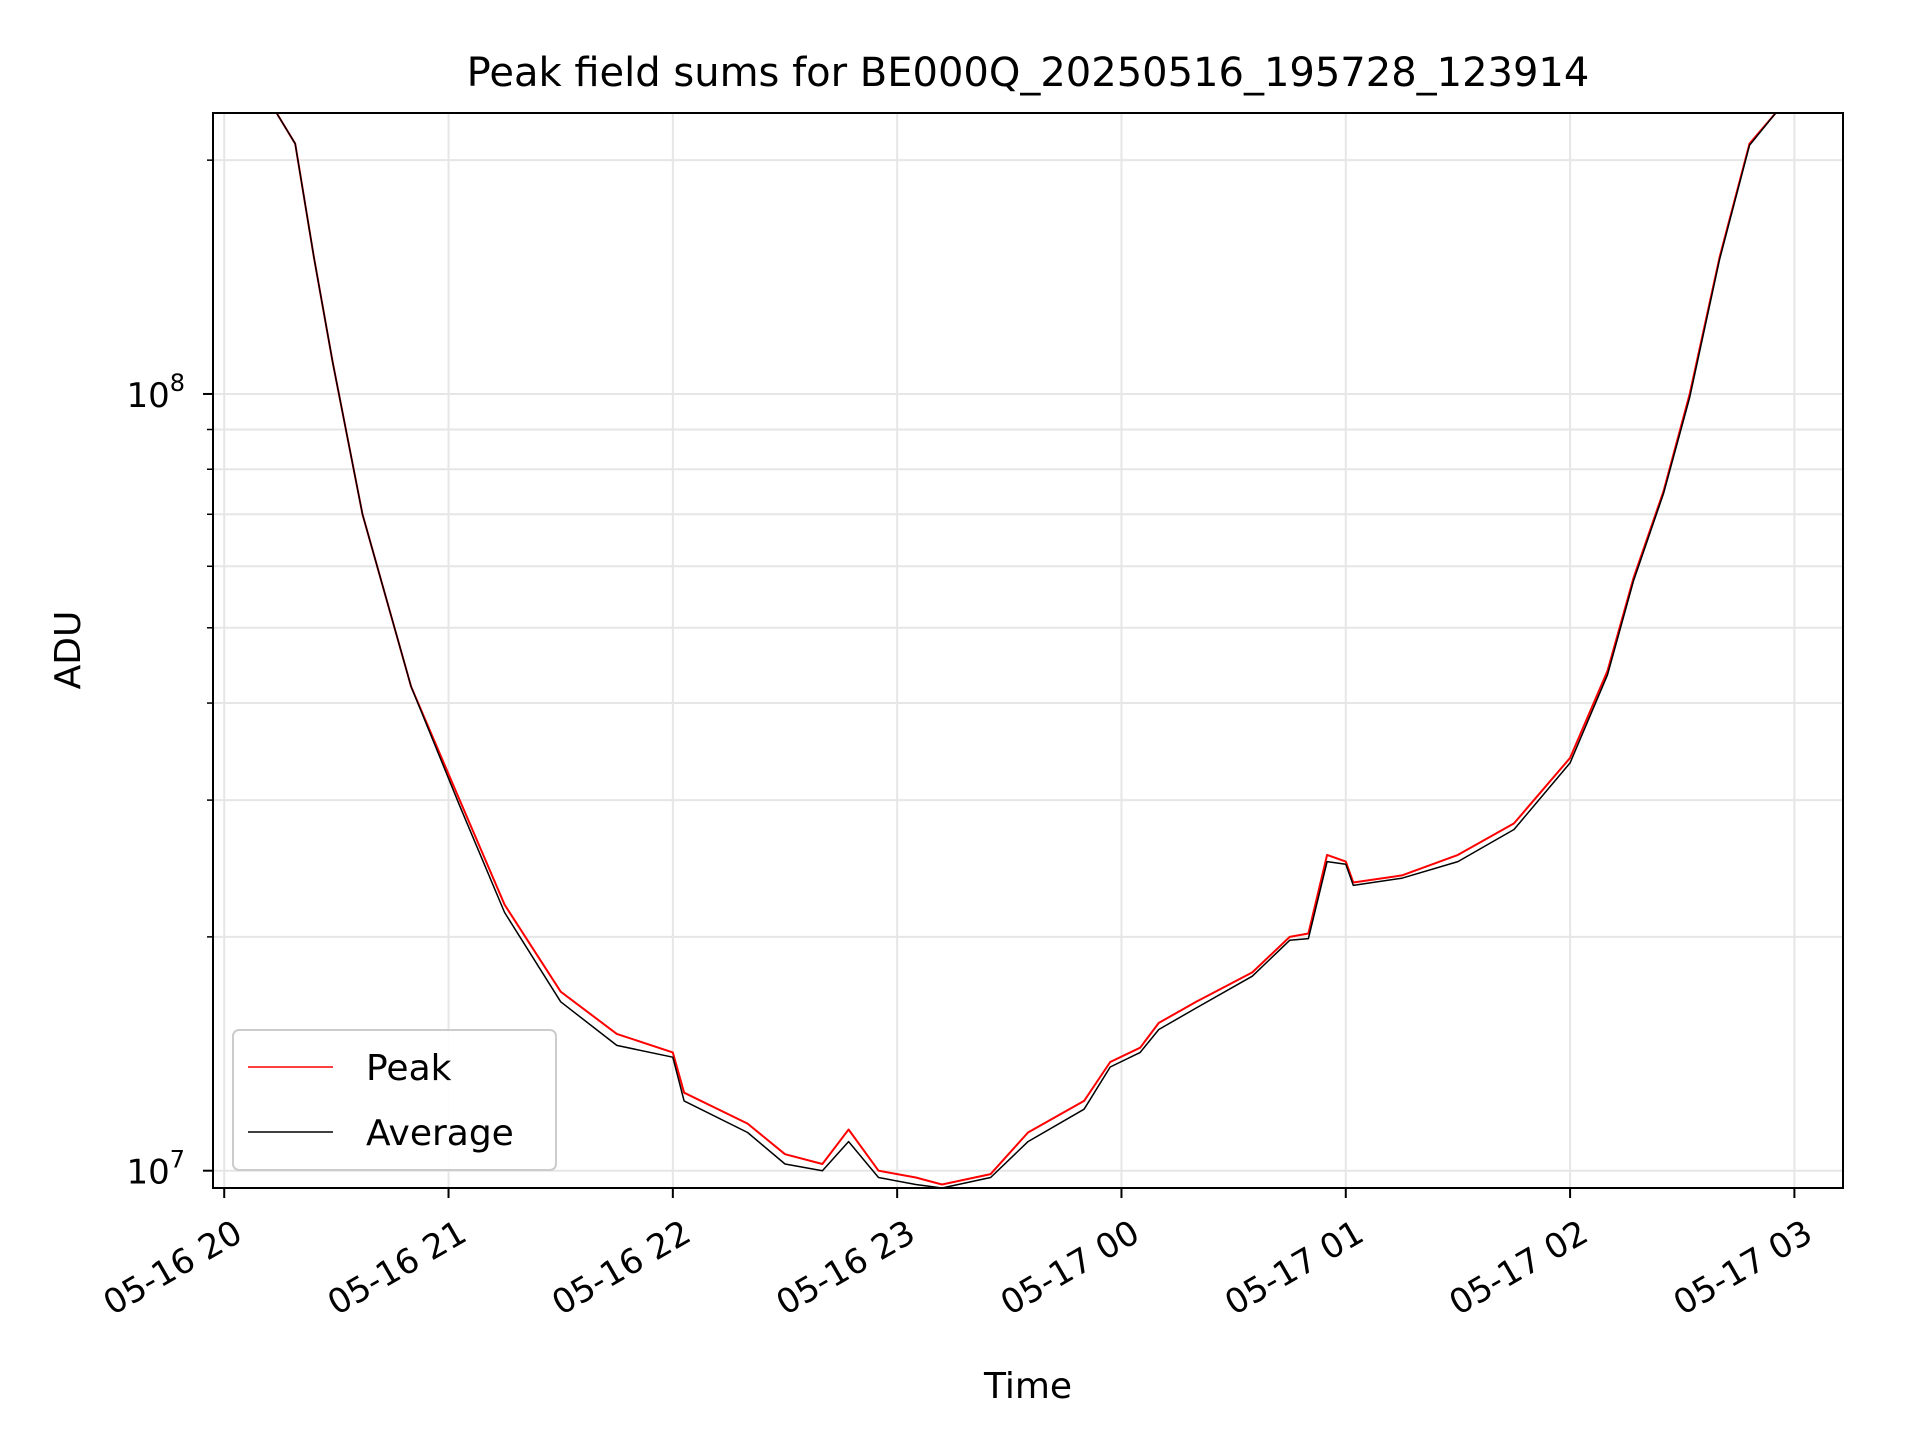 The width and height of the screenshot is (1920, 1440). I want to click on legend: Peak Average, so click(394, 1100).